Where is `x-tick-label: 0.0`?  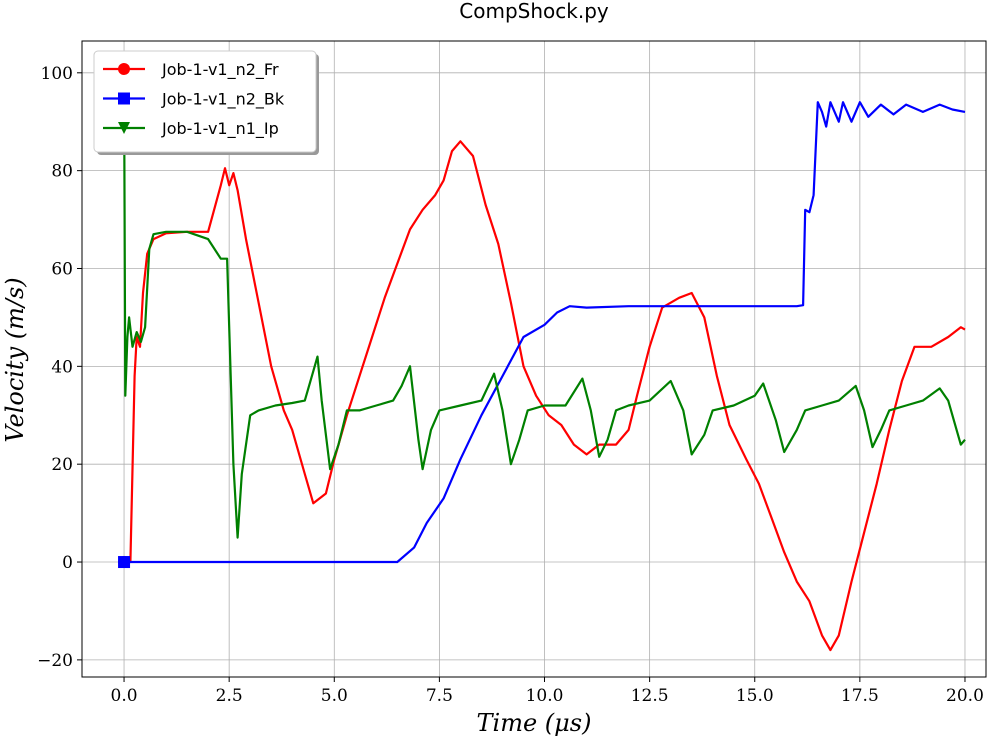 x-tick-label: 0.0 is located at coordinates (124, 696).